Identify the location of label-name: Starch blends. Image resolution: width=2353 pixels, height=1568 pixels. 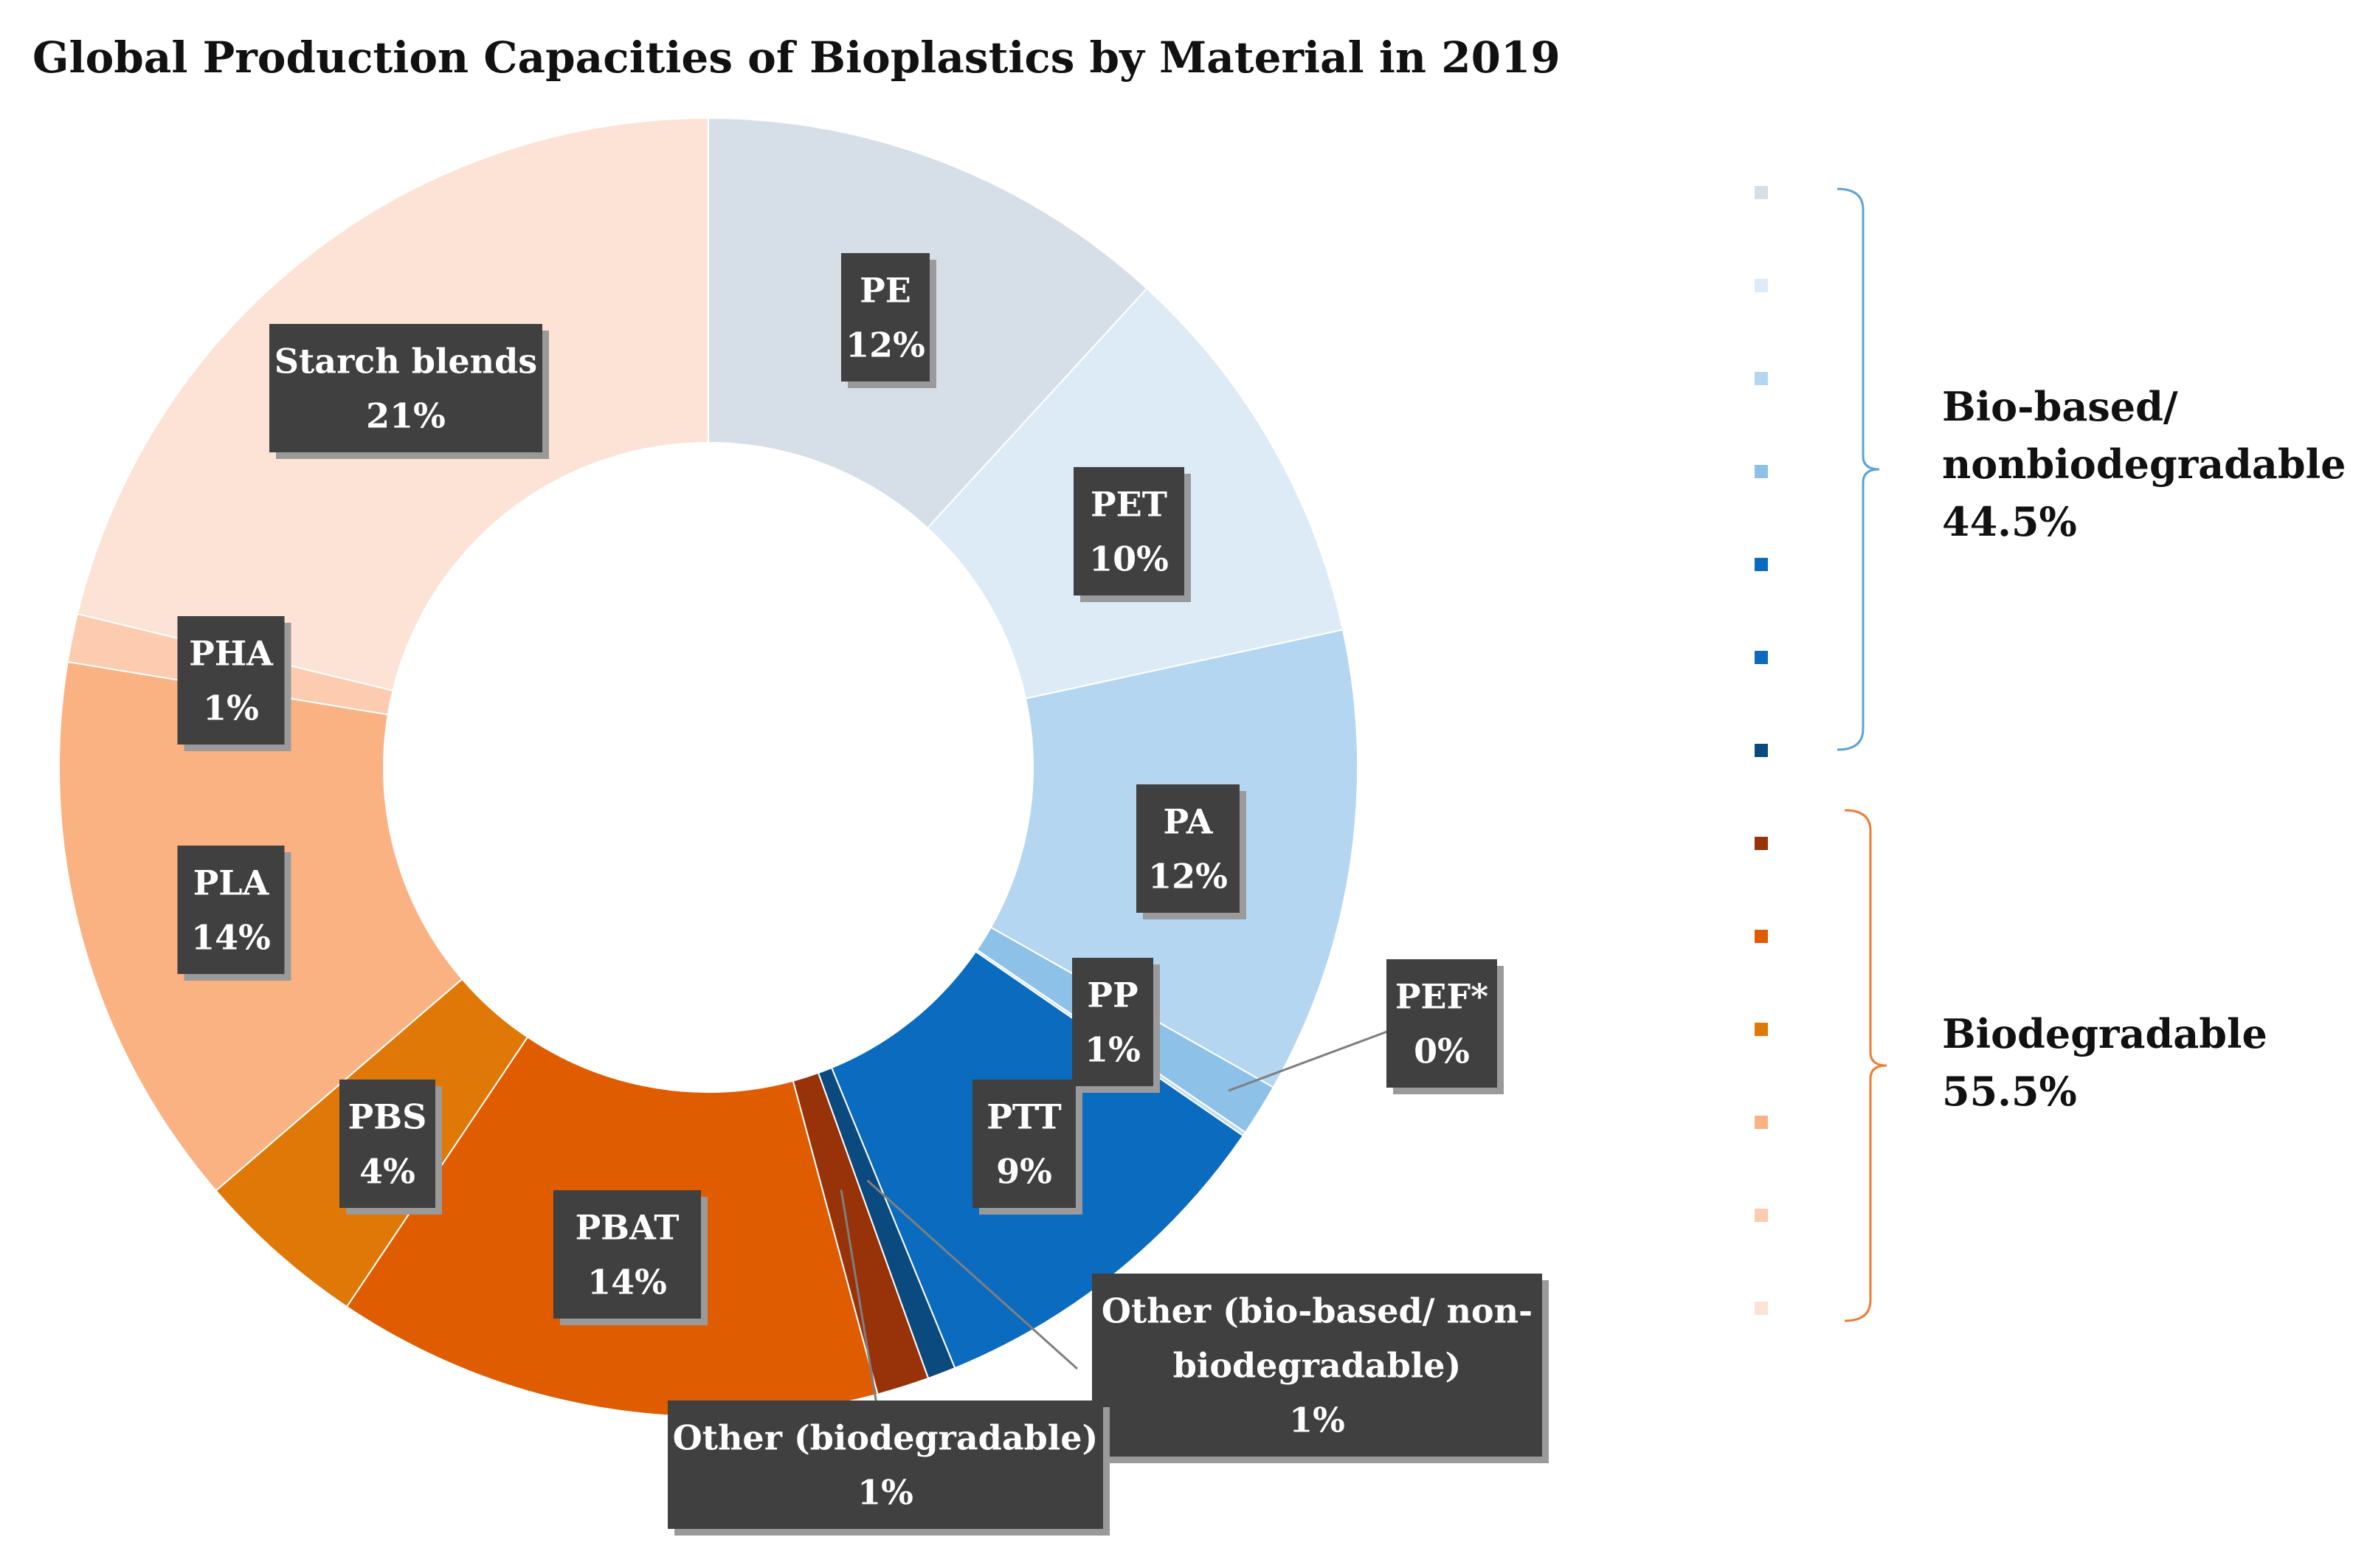
(406, 361).